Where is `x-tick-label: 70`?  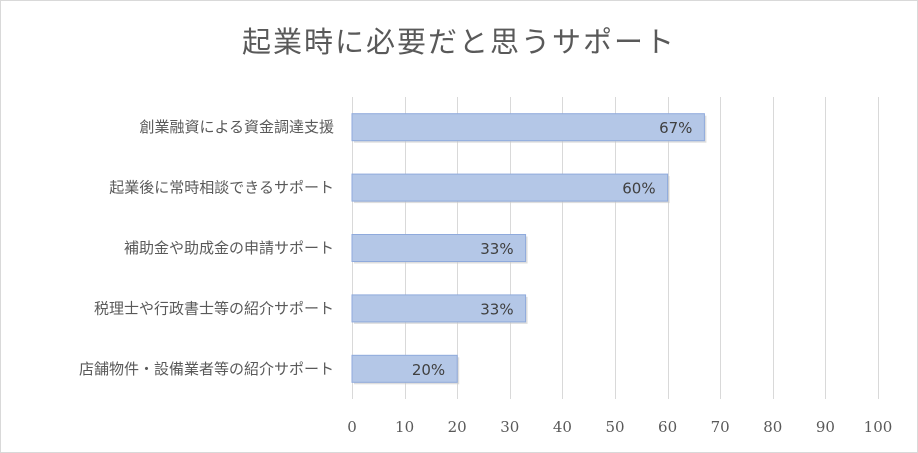
x-tick-label: 70 is located at coordinates (720, 427).